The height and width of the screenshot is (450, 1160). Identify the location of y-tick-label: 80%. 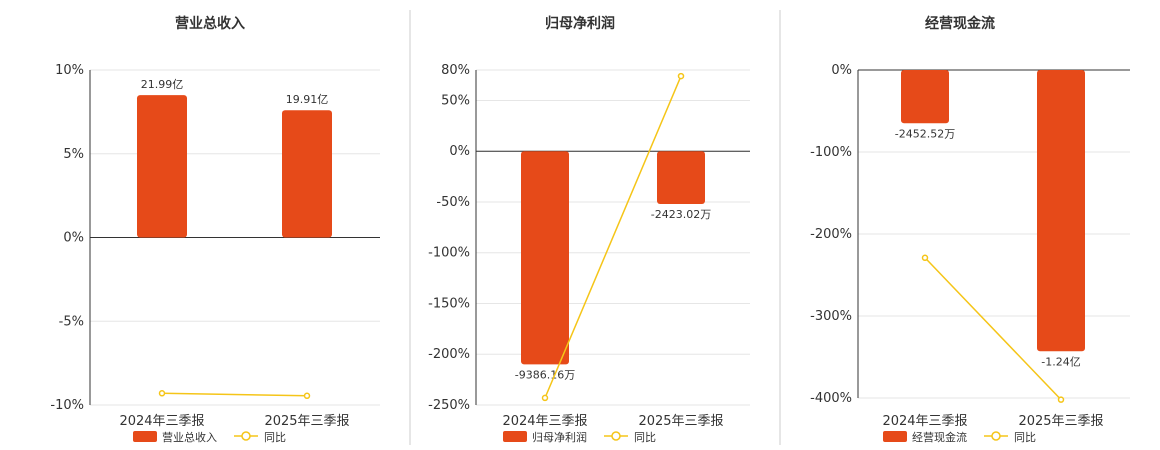
(455, 70).